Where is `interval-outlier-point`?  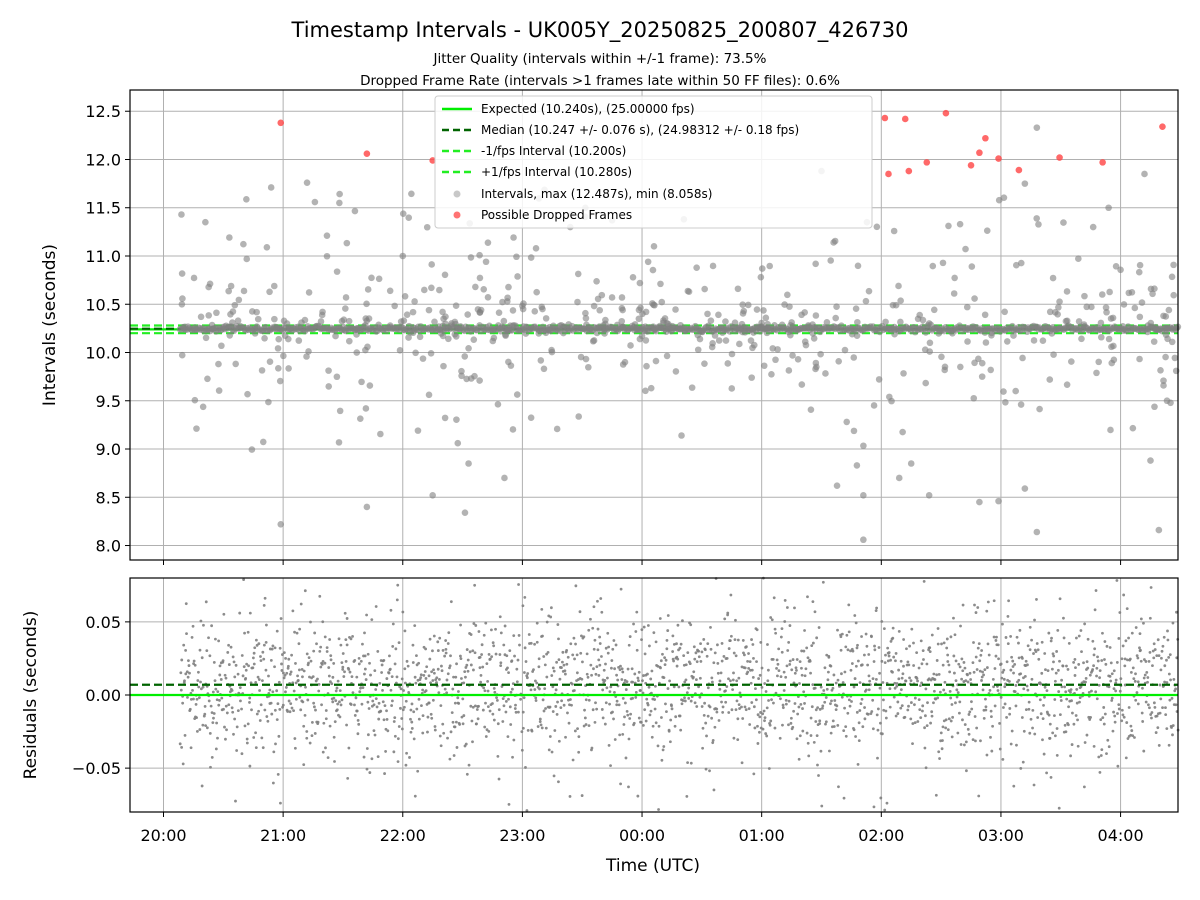 interval-outlier-point is located at coordinates (307, 182).